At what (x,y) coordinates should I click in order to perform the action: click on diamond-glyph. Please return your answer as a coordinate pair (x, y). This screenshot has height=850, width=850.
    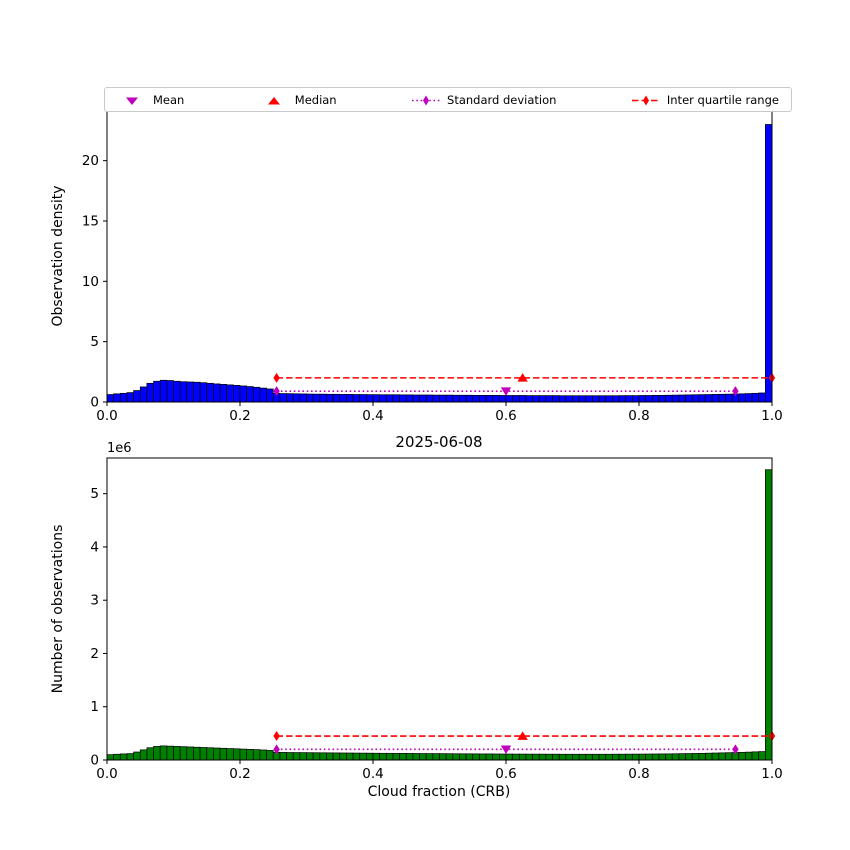
    Looking at the image, I should click on (645, 100).